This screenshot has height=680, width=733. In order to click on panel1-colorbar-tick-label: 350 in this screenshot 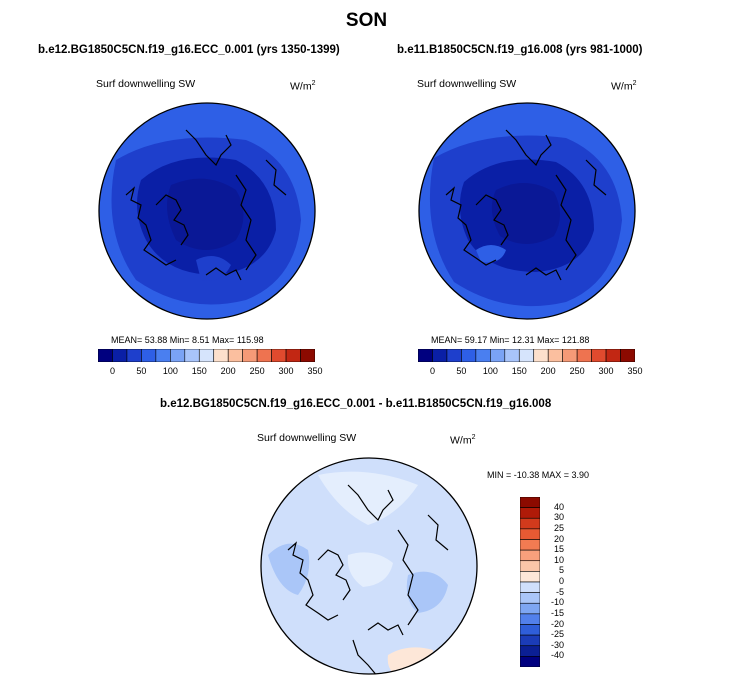, I will do `click(315, 371)`.